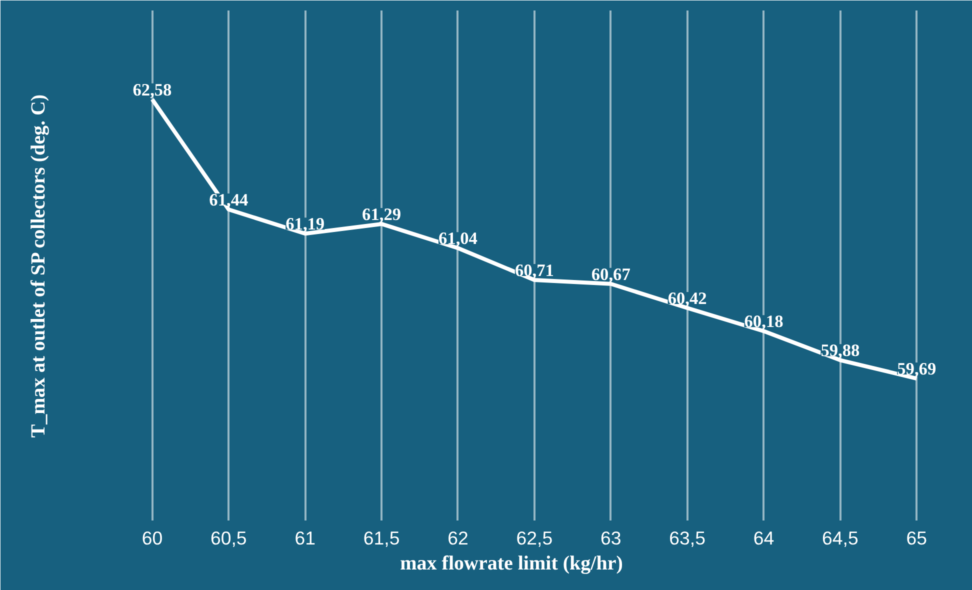 The height and width of the screenshot is (590, 972). I want to click on data-label: 60,18, so click(764, 322).